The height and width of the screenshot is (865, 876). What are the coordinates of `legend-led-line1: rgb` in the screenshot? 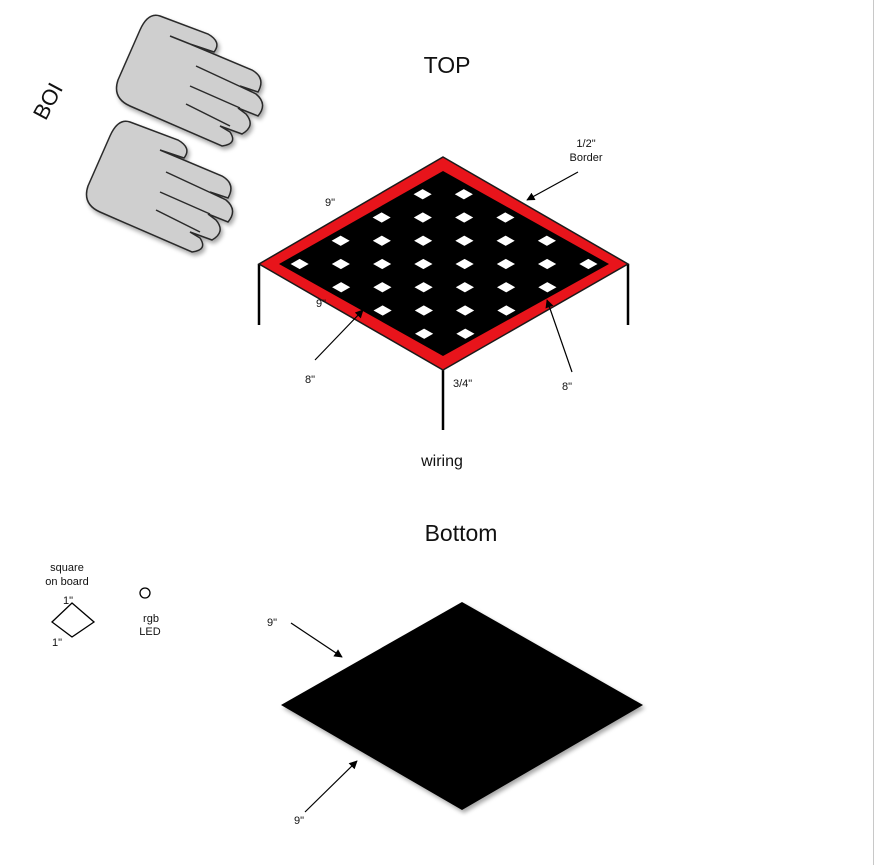 It's located at (151, 619).